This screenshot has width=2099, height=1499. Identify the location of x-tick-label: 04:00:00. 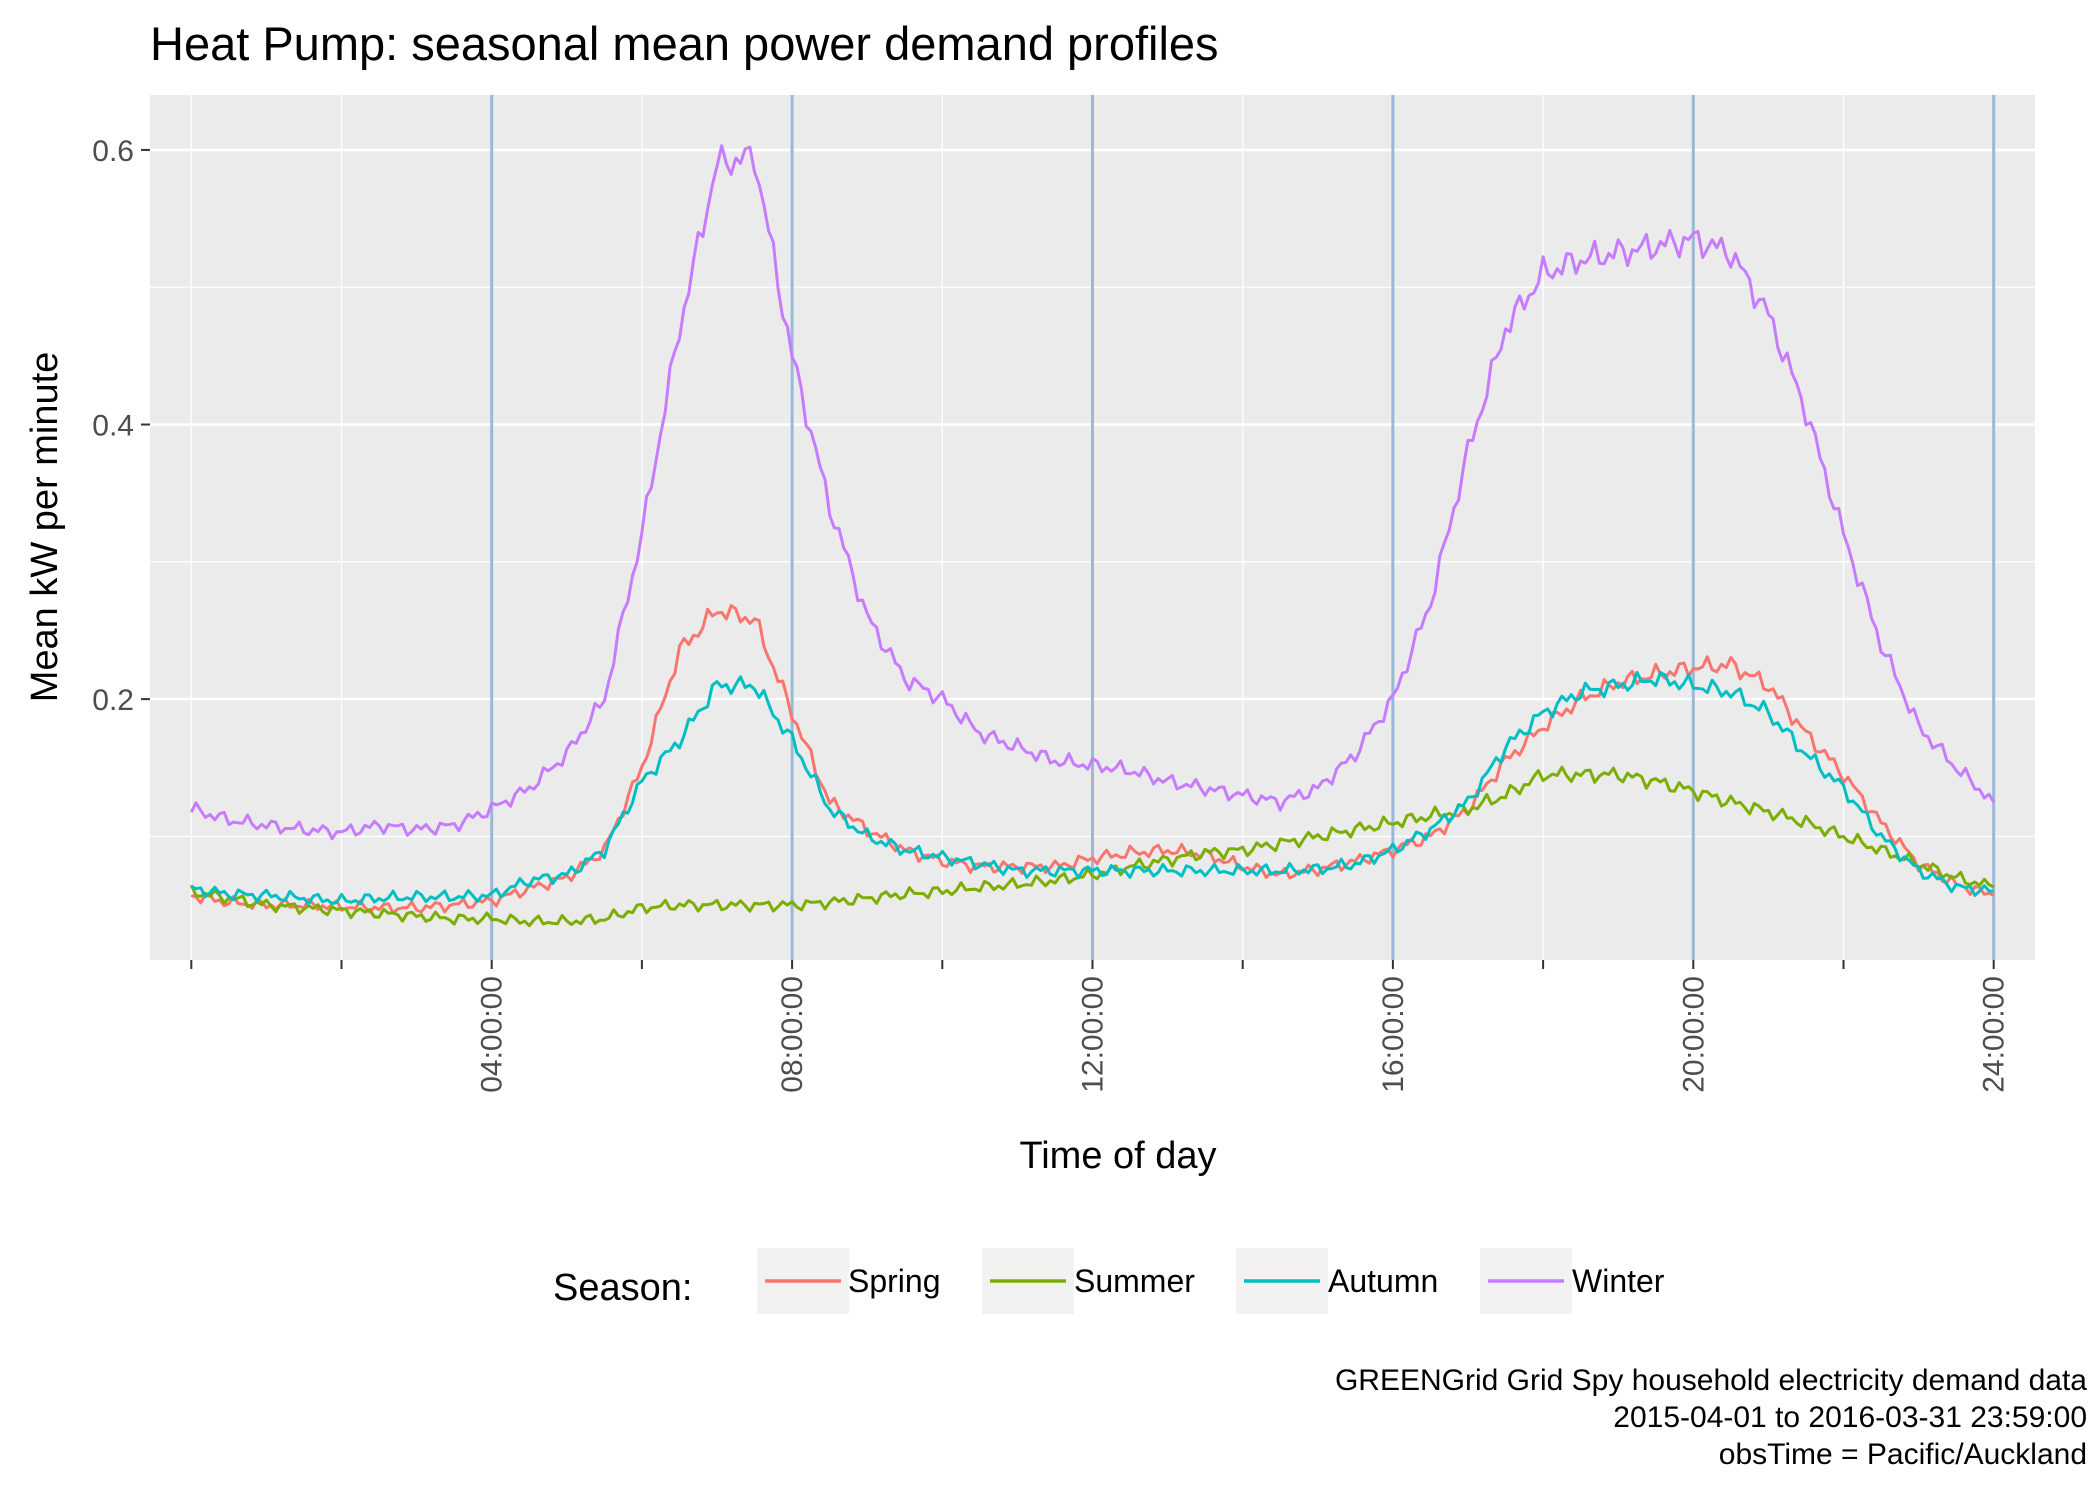
(492, 1034).